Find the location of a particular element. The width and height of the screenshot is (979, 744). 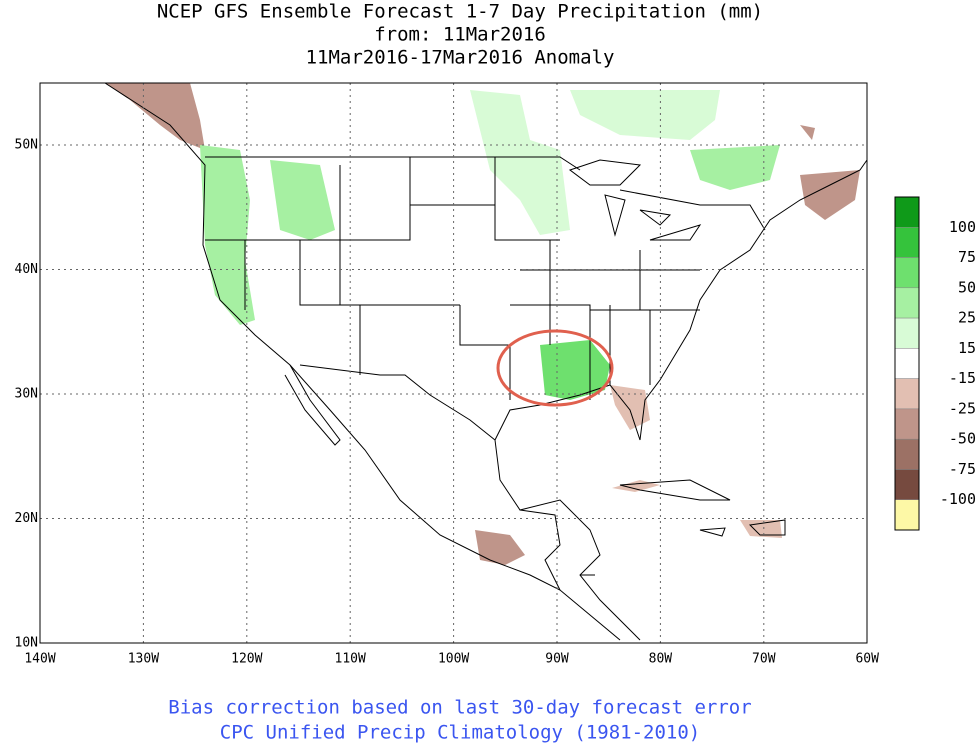

lon-label: 60W is located at coordinates (867, 659).